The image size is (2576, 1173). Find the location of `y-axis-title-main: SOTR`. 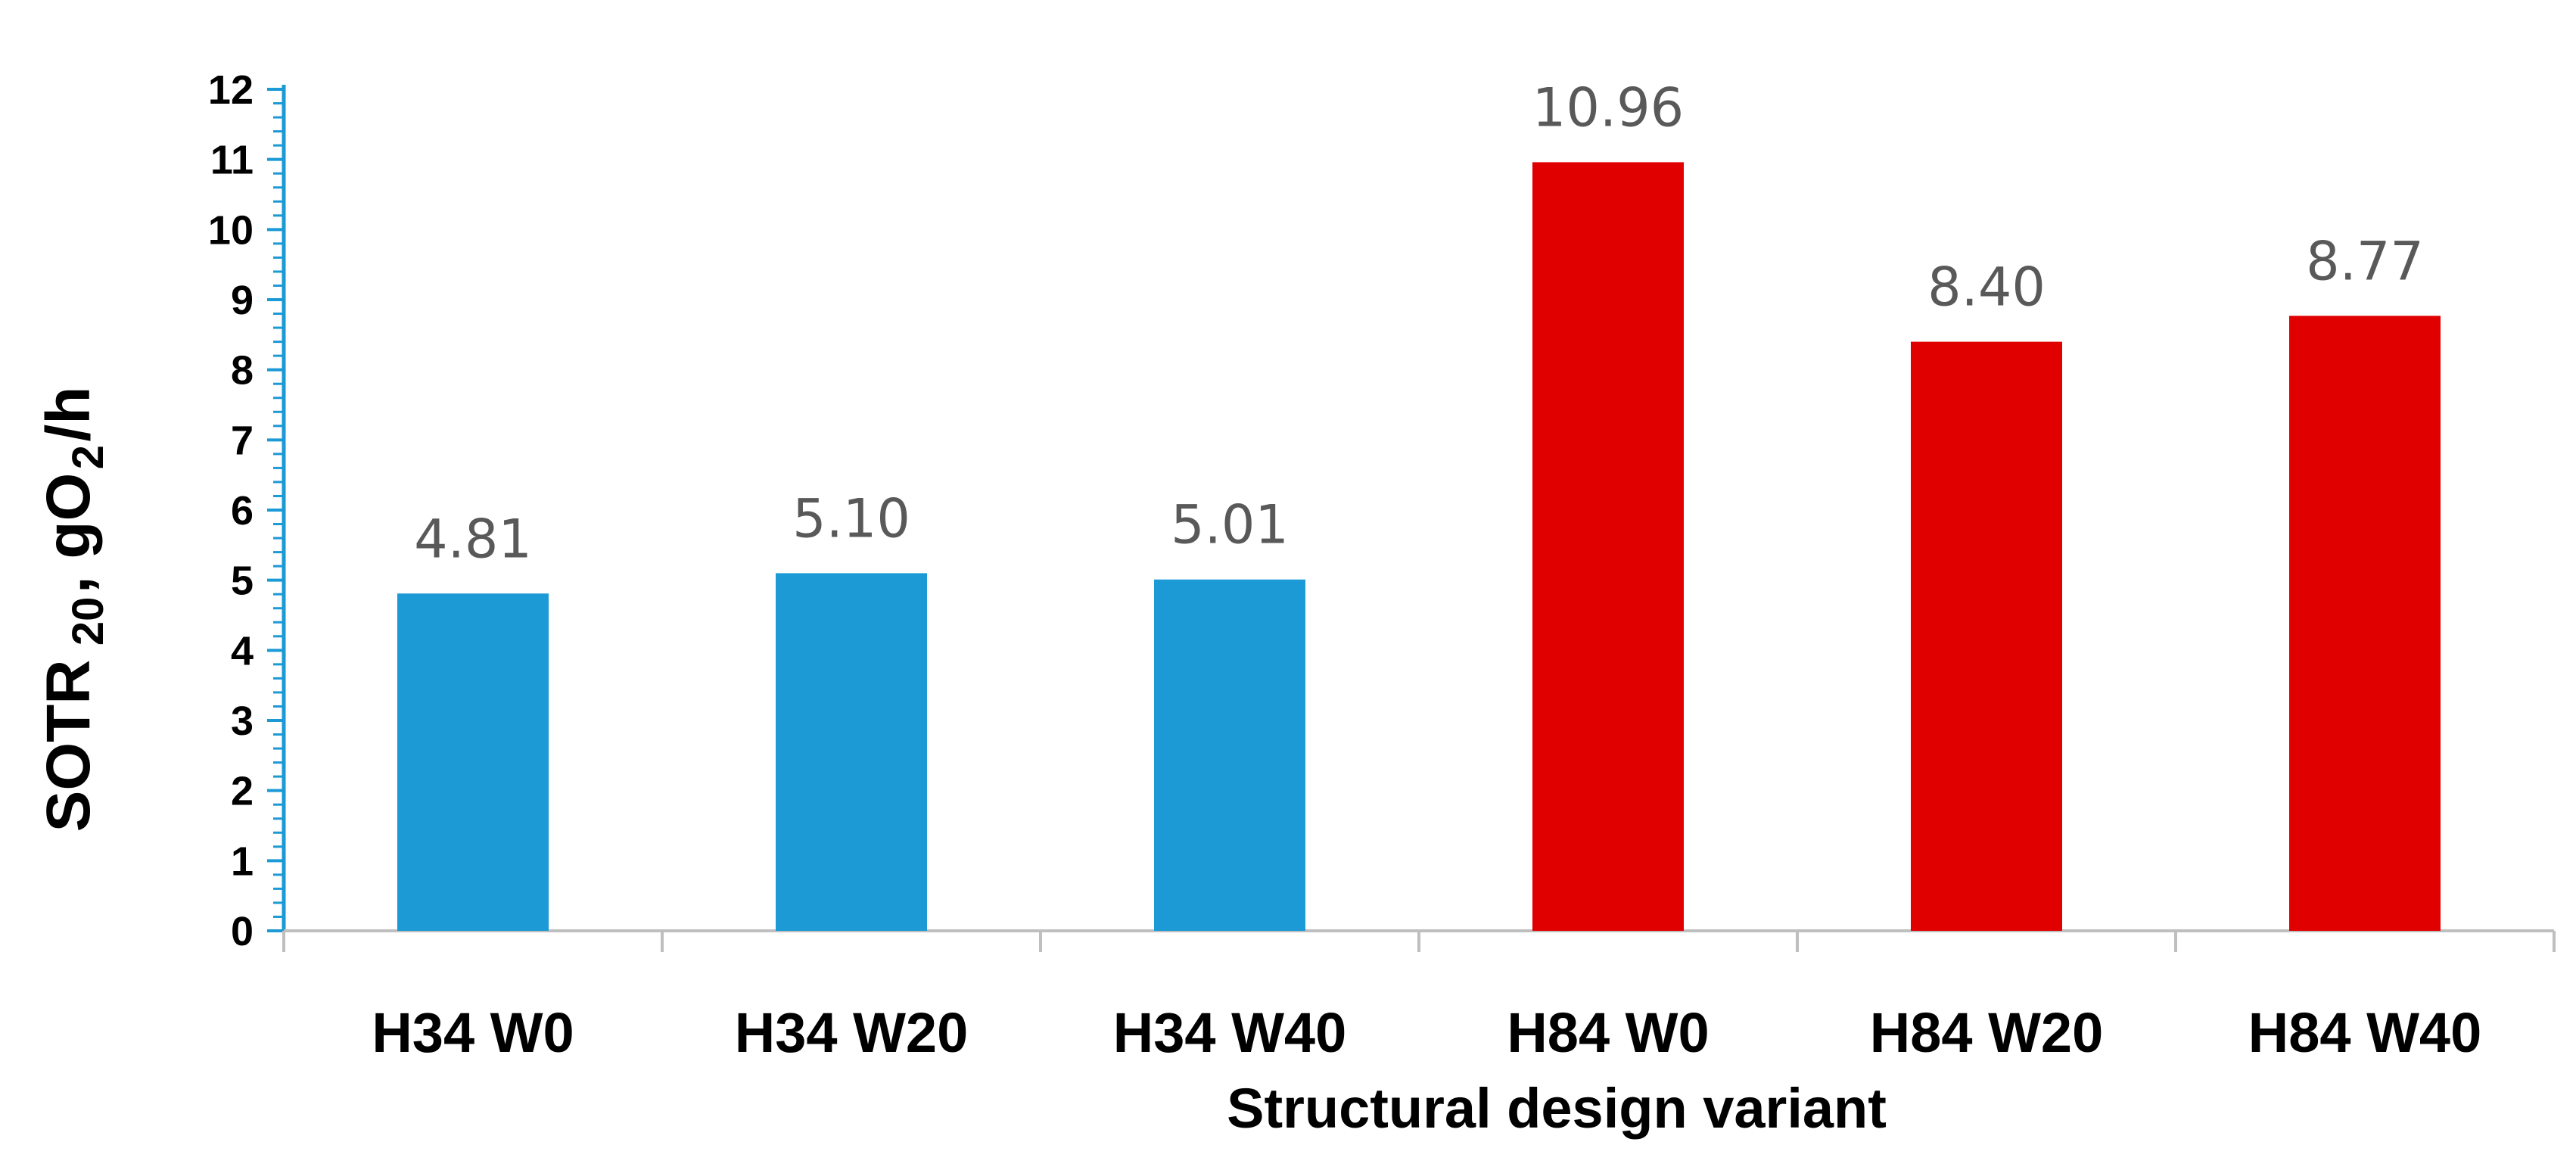

y-axis-title-main: SOTR is located at coordinates (68, 746).